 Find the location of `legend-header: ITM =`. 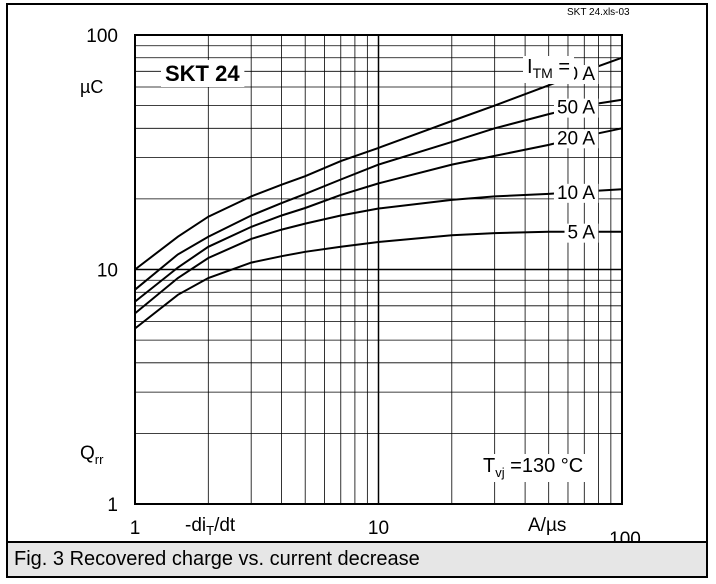

legend-header: ITM = is located at coordinates (548, 68).